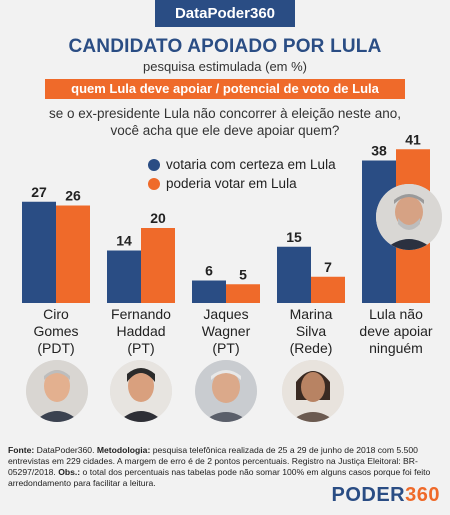 This screenshot has height=515, width=450. I want to click on category-label-1-line-3: (PDT), so click(56, 348).